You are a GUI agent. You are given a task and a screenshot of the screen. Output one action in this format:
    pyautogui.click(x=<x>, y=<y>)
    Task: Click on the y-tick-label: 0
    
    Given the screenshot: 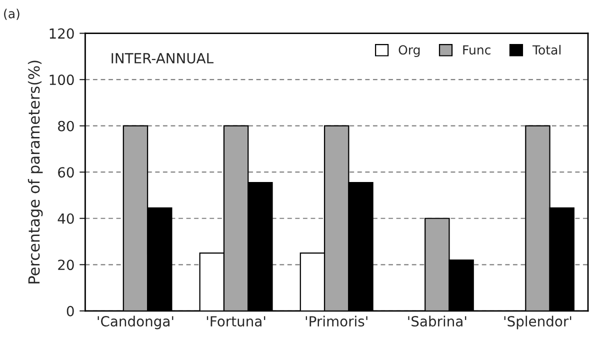 What is the action you would take?
    pyautogui.click(x=70, y=311)
    